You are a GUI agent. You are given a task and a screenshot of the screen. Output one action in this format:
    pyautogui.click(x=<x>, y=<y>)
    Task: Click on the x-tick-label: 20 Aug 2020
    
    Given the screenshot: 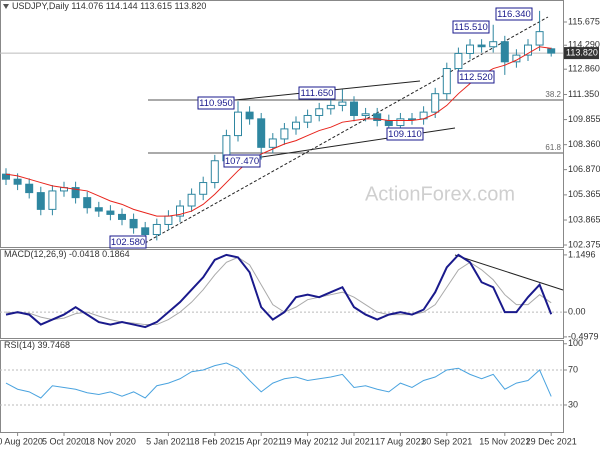 What is the action you would take?
    pyautogui.click(x=21, y=441)
    